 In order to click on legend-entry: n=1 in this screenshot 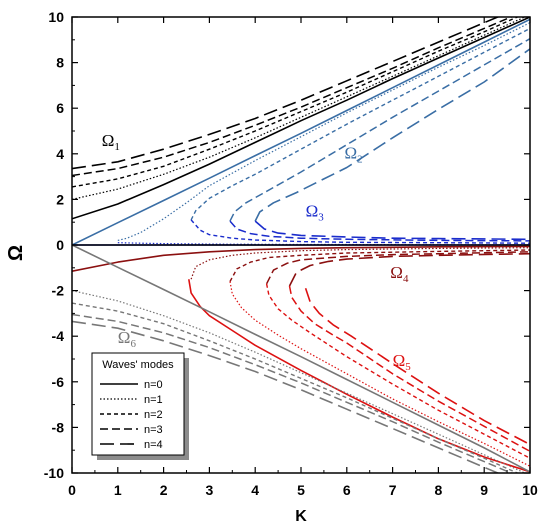, I will do `click(153, 400)`.